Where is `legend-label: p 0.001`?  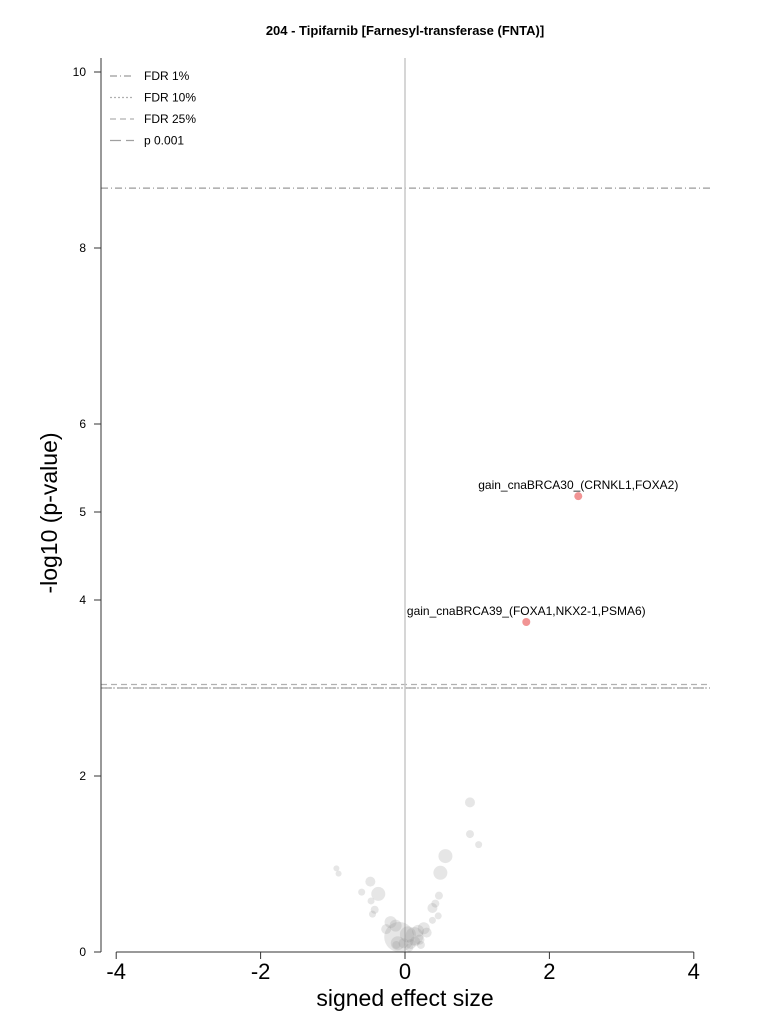 legend-label: p 0.001 is located at coordinates (164, 141).